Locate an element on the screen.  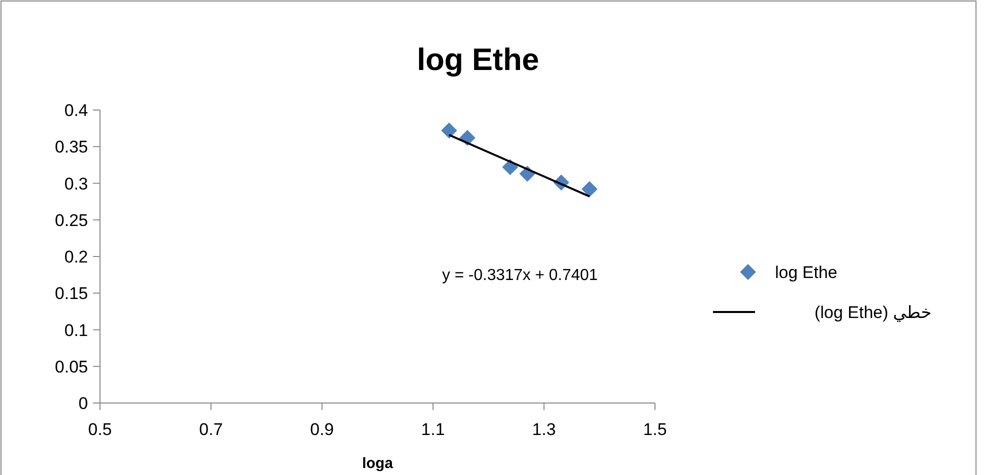
x-tick-label: 0.5 is located at coordinates (100, 429).